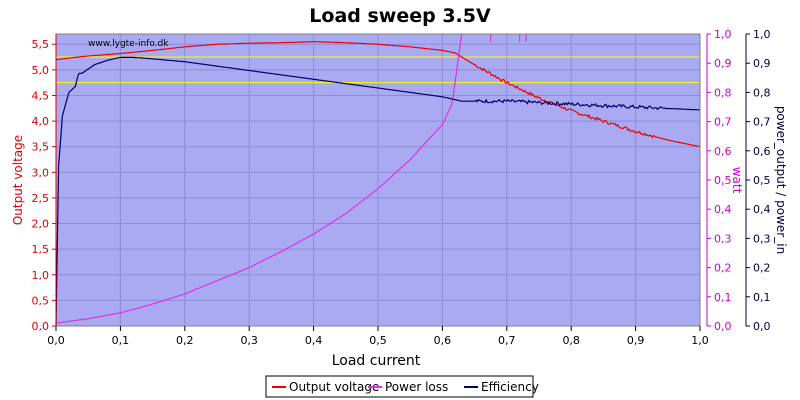  Describe the element at coordinates (378, 340) in the screenshot. I see `x-tick-label-5: 0,5` at that location.